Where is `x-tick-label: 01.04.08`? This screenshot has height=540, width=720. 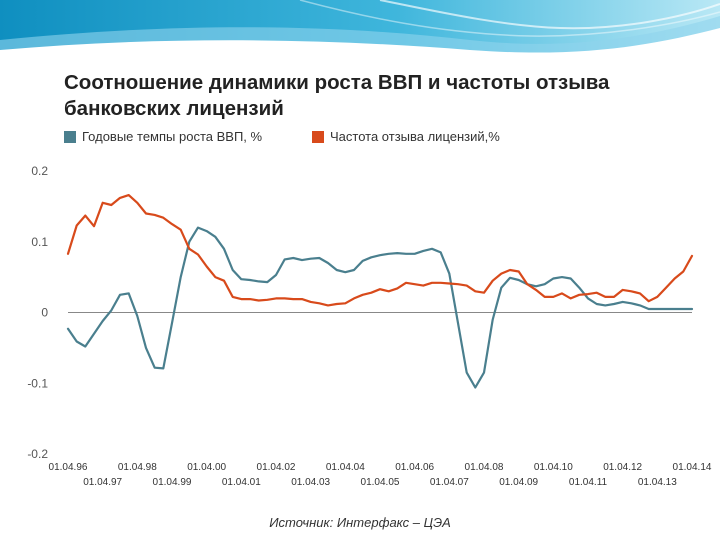 x-tick-label: 01.04.08 is located at coordinates (484, 467).